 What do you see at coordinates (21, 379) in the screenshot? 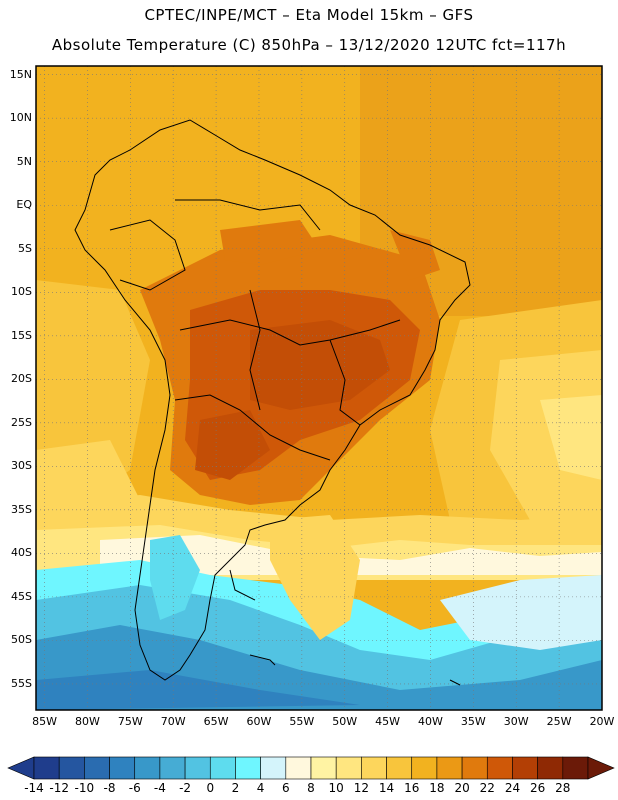
I see `latitude-label: 20S` at bounding box center [21, 379].